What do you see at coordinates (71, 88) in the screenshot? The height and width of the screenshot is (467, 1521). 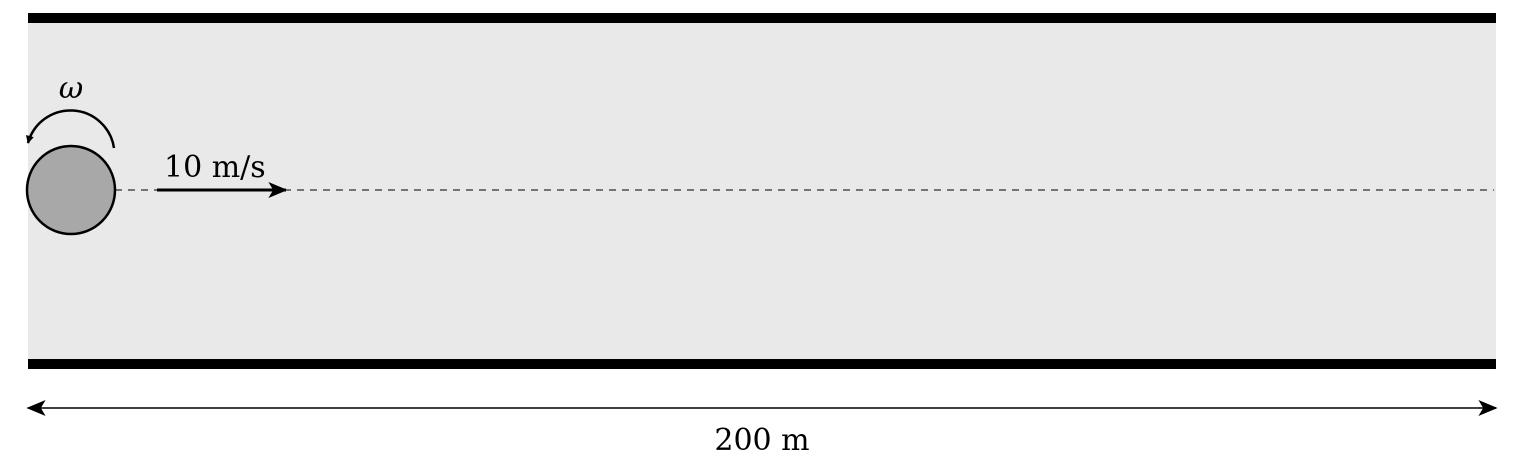 I see `angular-velocity-label: ω` at bounding box center [71, 88].